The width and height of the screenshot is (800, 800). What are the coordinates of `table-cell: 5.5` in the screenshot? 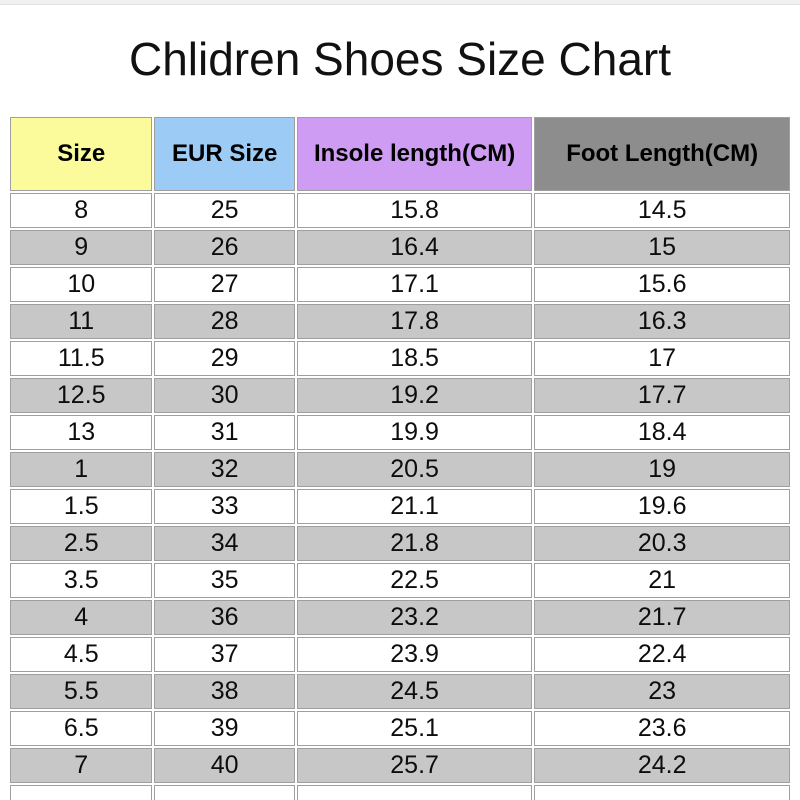 It's located at (81, 692).